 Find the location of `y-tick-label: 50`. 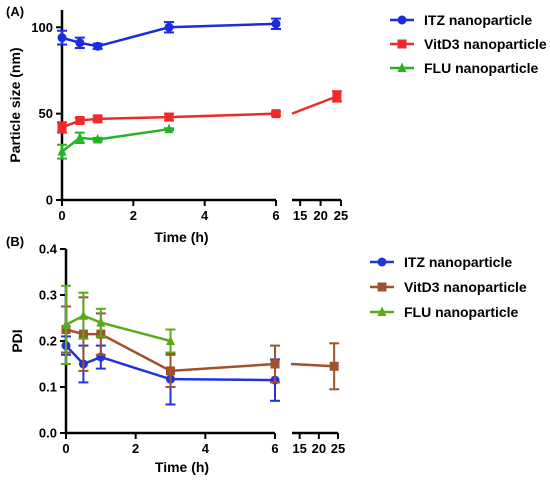

y-tick-label: 50 is located at coordinates (46, 113).